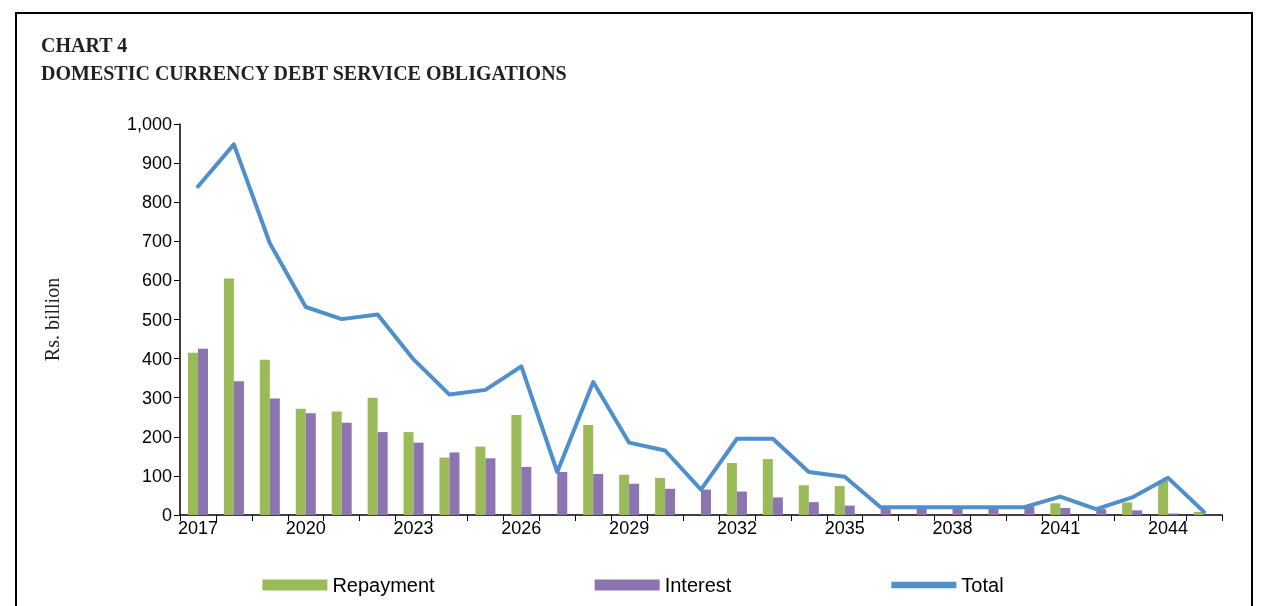  I want to click on x-tick-label: 2029, so click(629, 528).